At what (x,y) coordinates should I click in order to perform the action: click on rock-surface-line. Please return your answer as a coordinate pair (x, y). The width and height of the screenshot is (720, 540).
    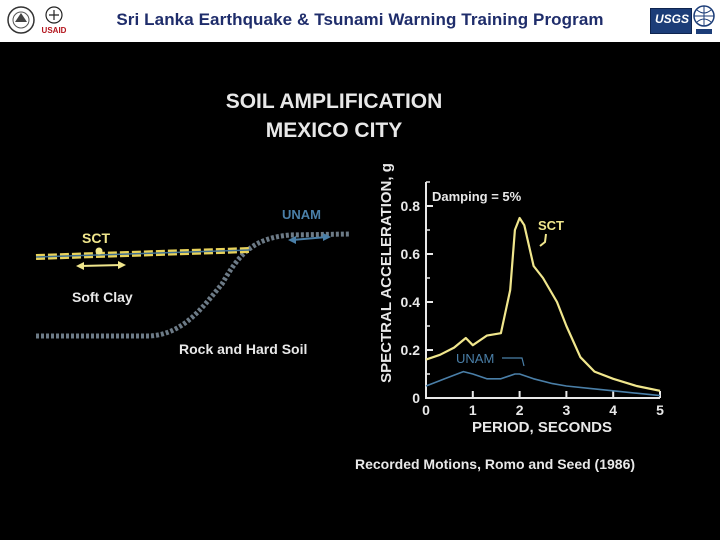
    Looking at the image, I should click on (193, 285).